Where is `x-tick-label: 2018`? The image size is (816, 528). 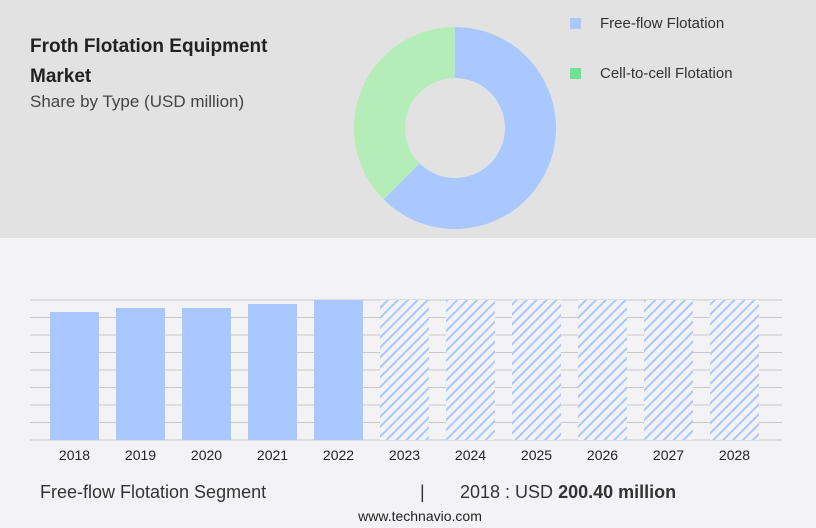
x-tick-label: 2018 is located at coordinates (74, 455).